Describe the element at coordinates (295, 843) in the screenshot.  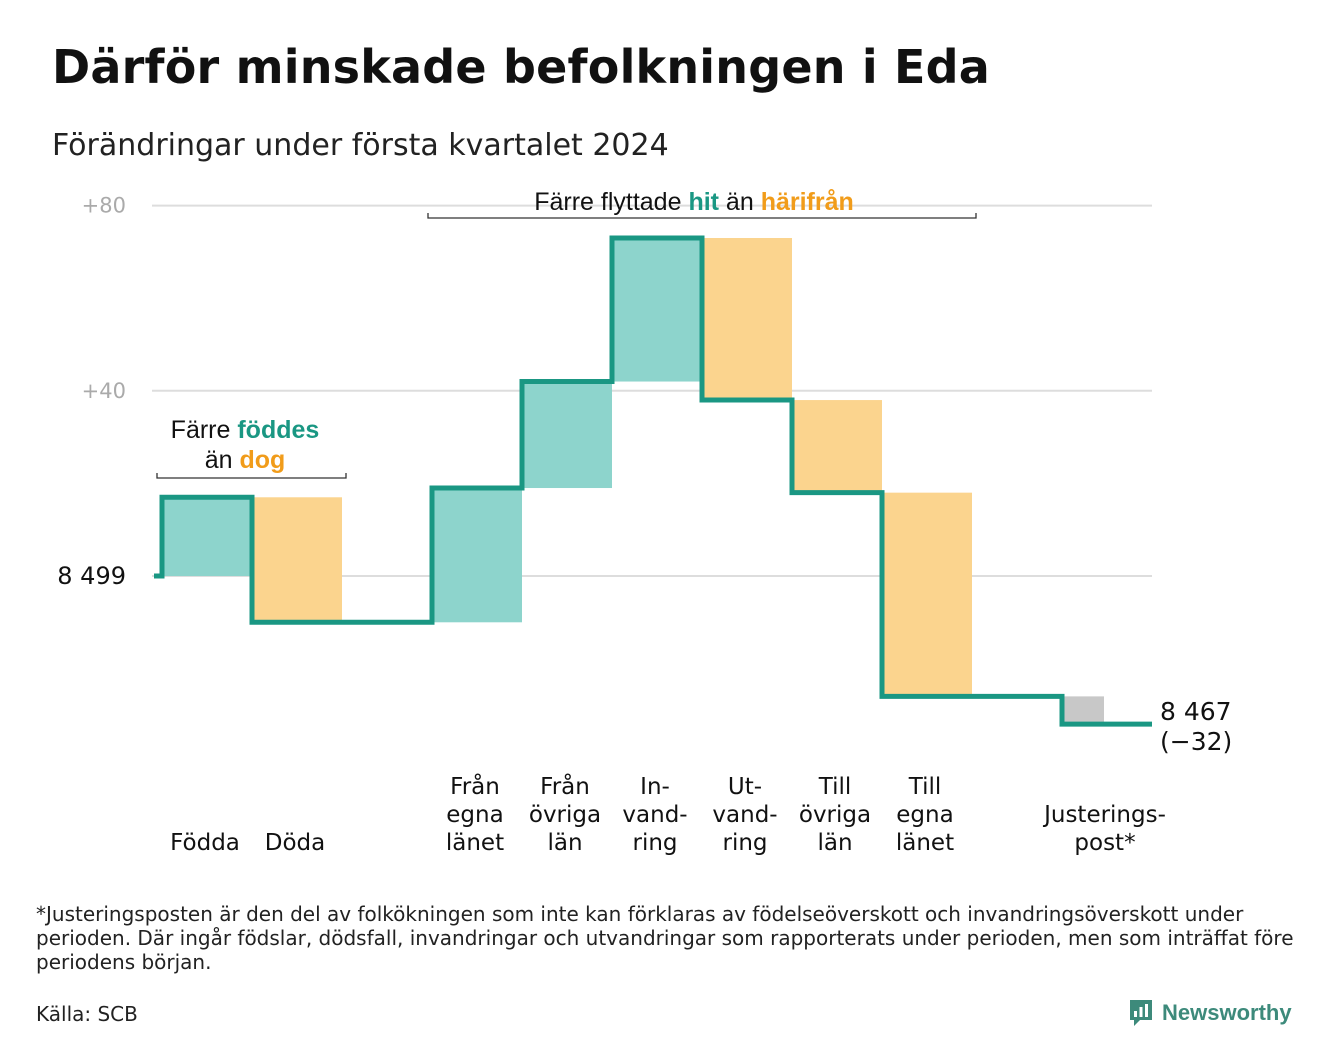
I see `category-label: Döda` at that location.